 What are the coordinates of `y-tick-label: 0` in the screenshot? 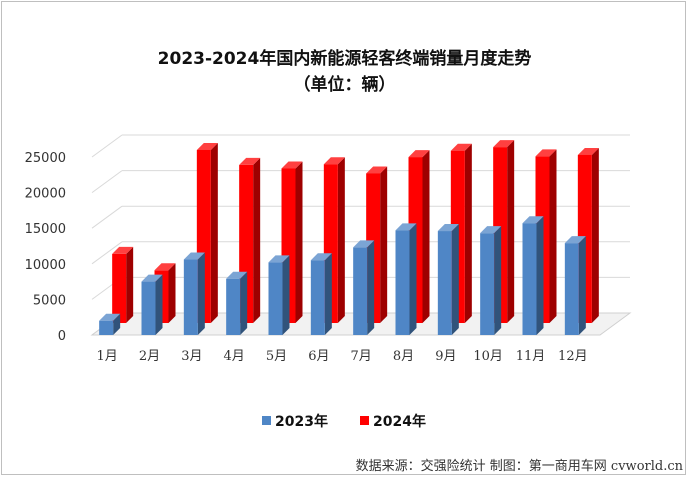 It's located at (62, 336).